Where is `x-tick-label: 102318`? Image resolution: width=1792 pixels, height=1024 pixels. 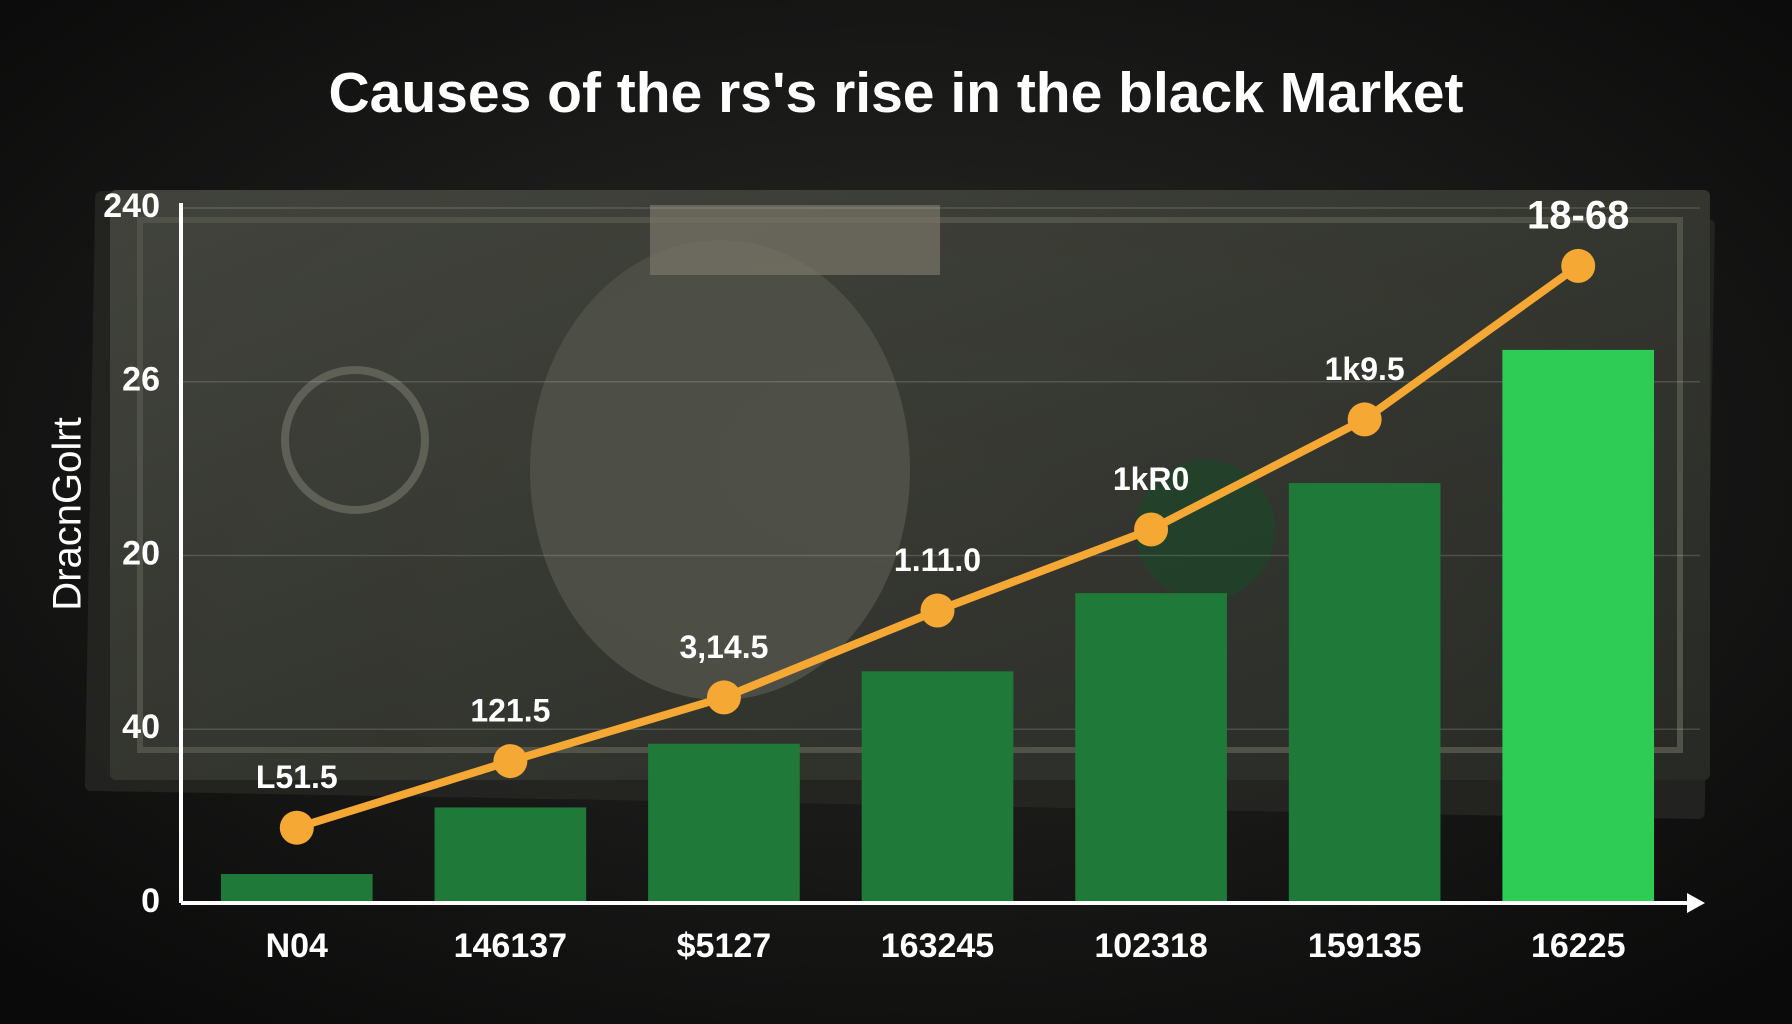
x-tick-label: 102318 is located at coordinates (1150, 946).